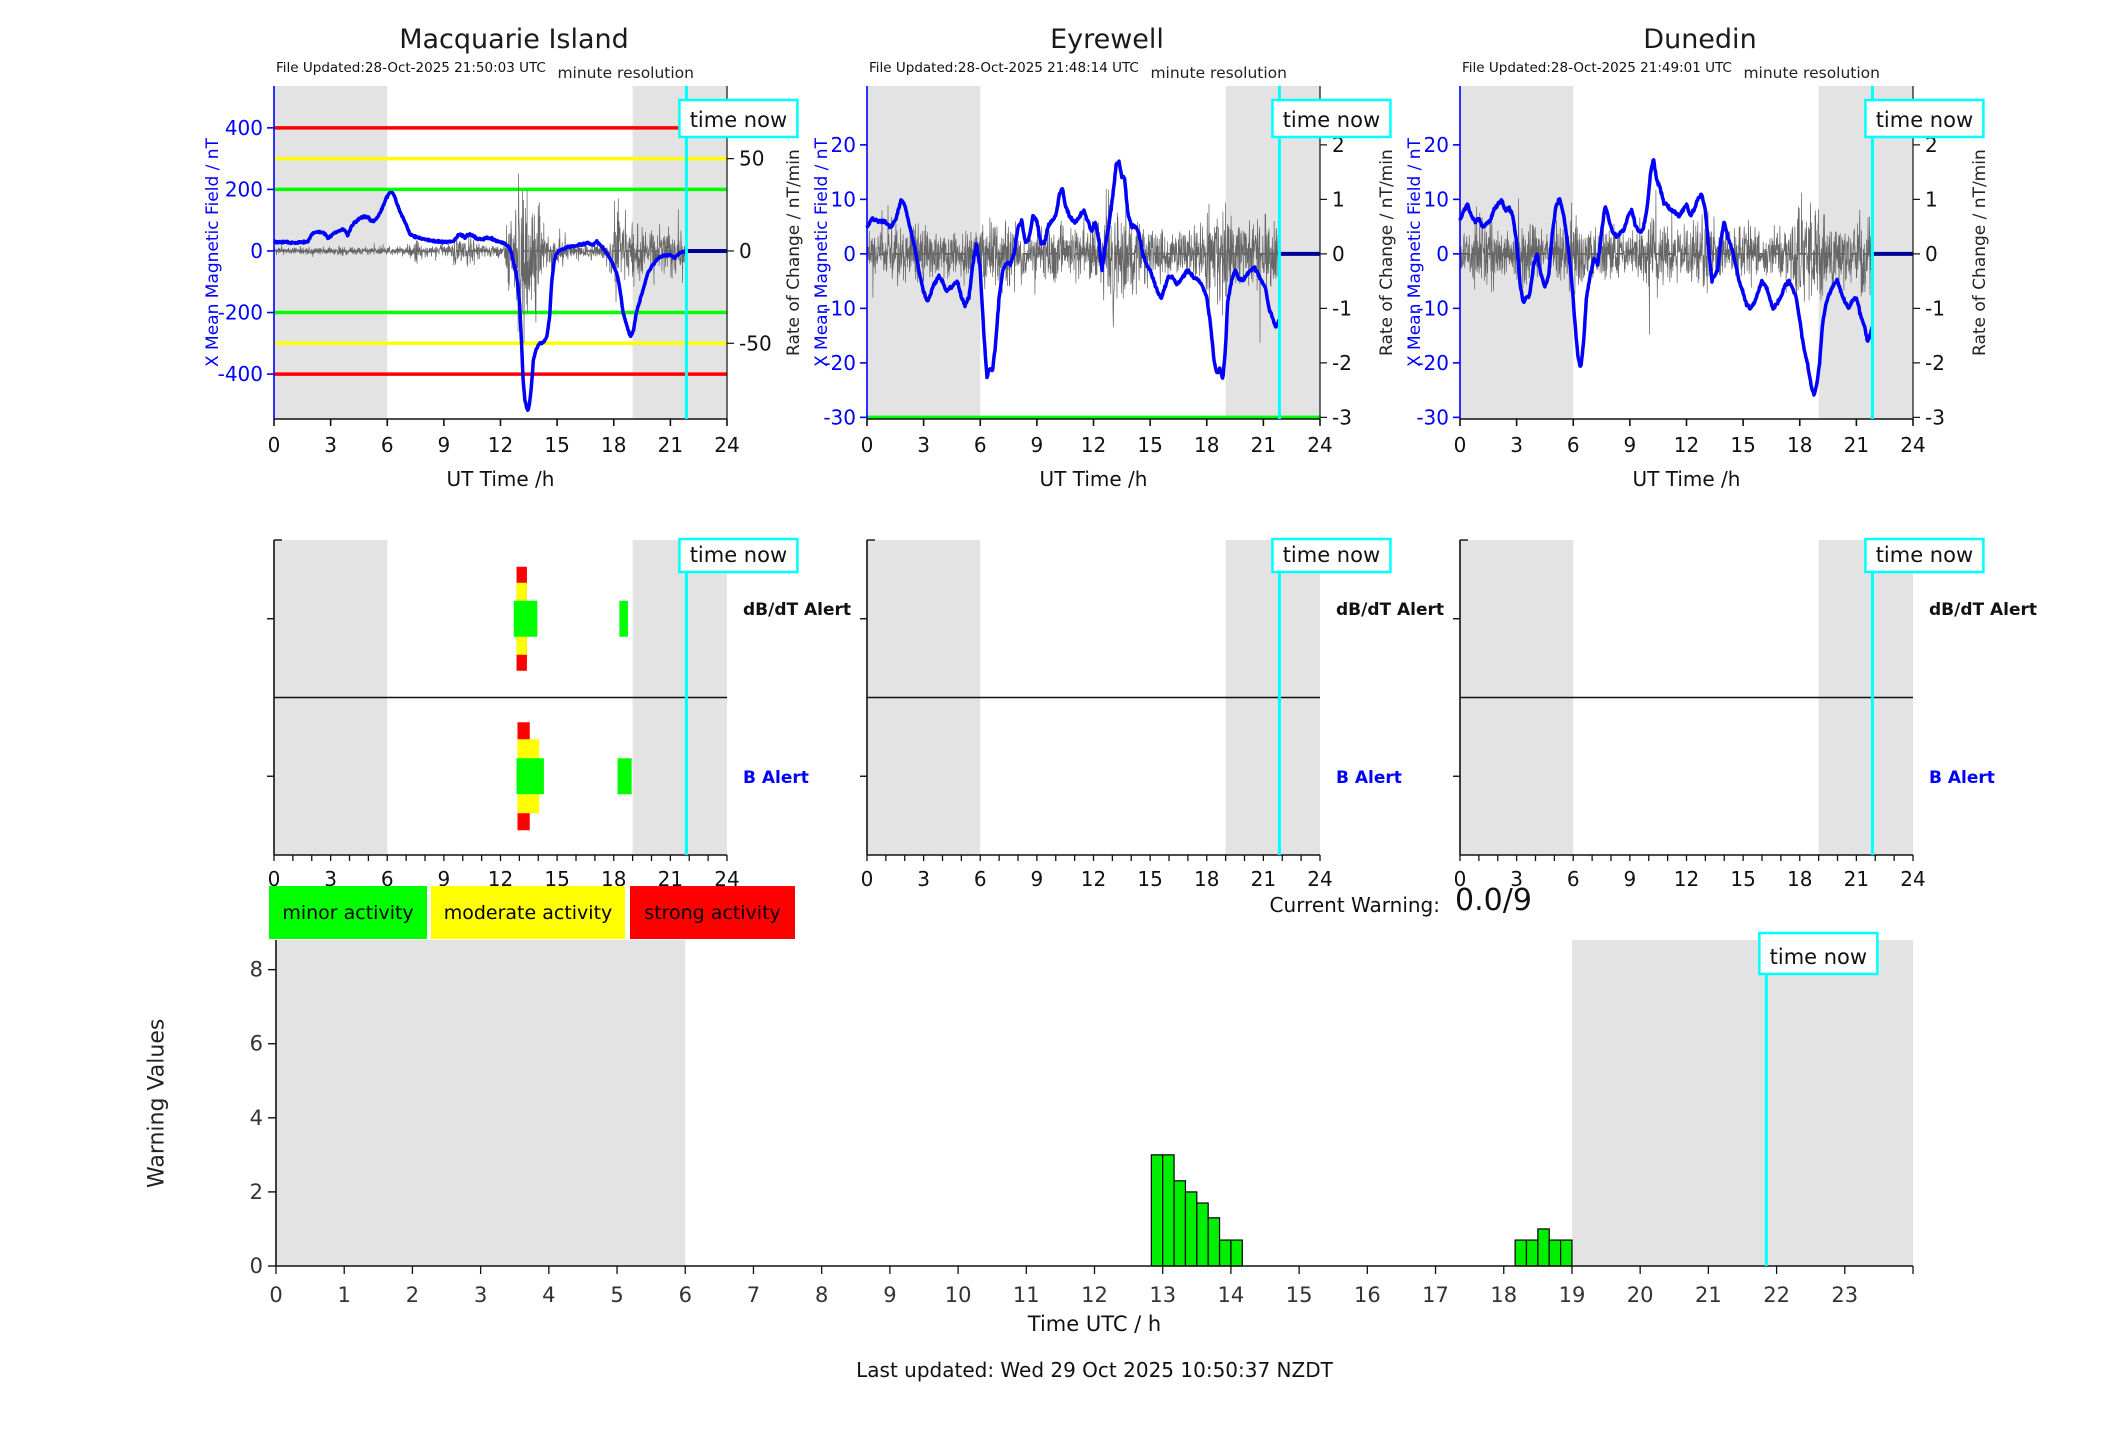 The width and height of the screenshot is (2117, 1437). What do you see at coordinates (240, 374) in the screenshot?
I see `svg-text: -400` at bounding box center [240, 374].